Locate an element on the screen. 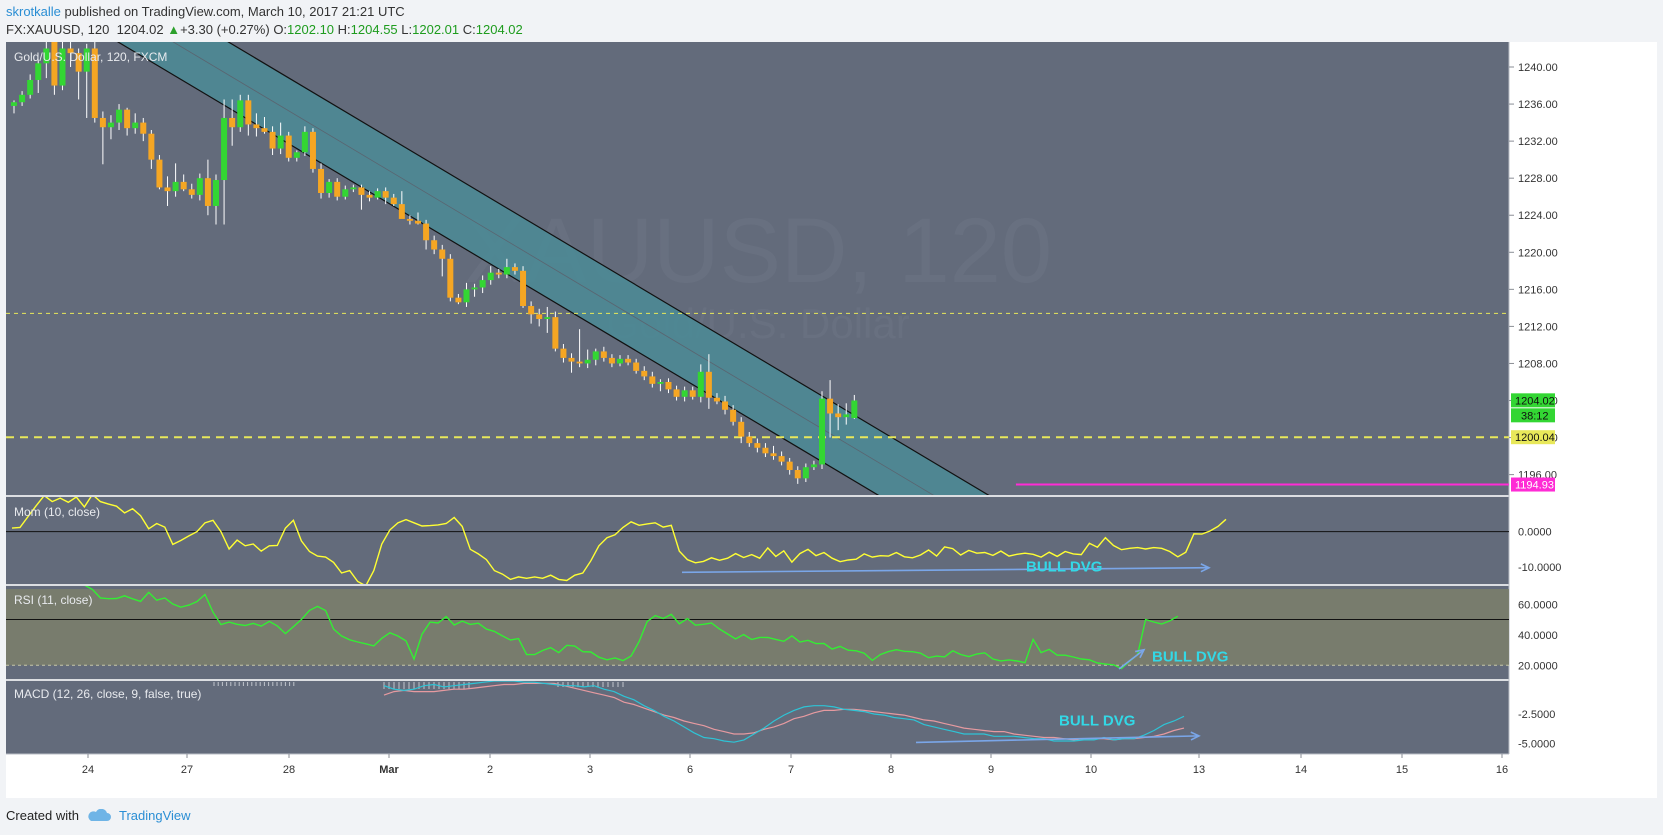 This screenshot has width=1663, height=835. mom-pane-bg is located at coordinates (757, 540).